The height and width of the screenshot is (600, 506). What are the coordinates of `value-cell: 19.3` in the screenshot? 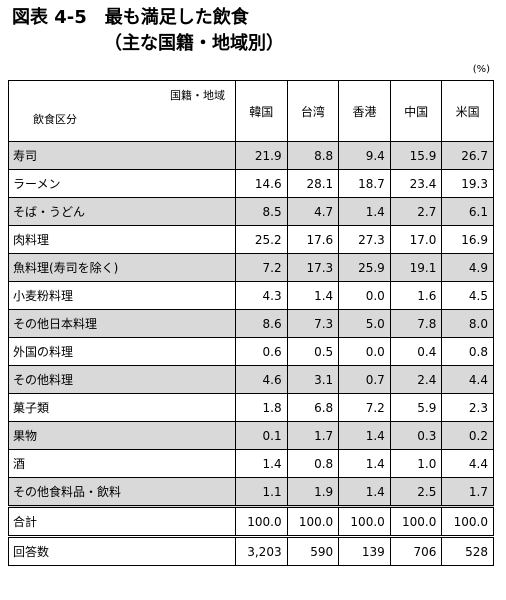 It's located at (467, 183).